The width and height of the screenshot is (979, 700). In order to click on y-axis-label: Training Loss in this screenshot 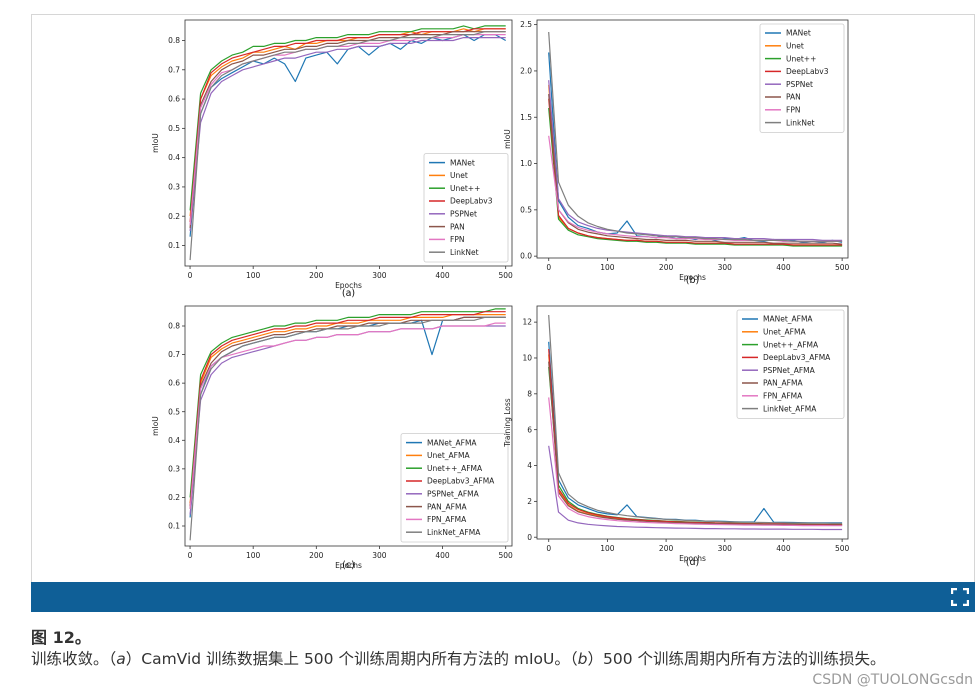, I will do `click(507, 423)`.